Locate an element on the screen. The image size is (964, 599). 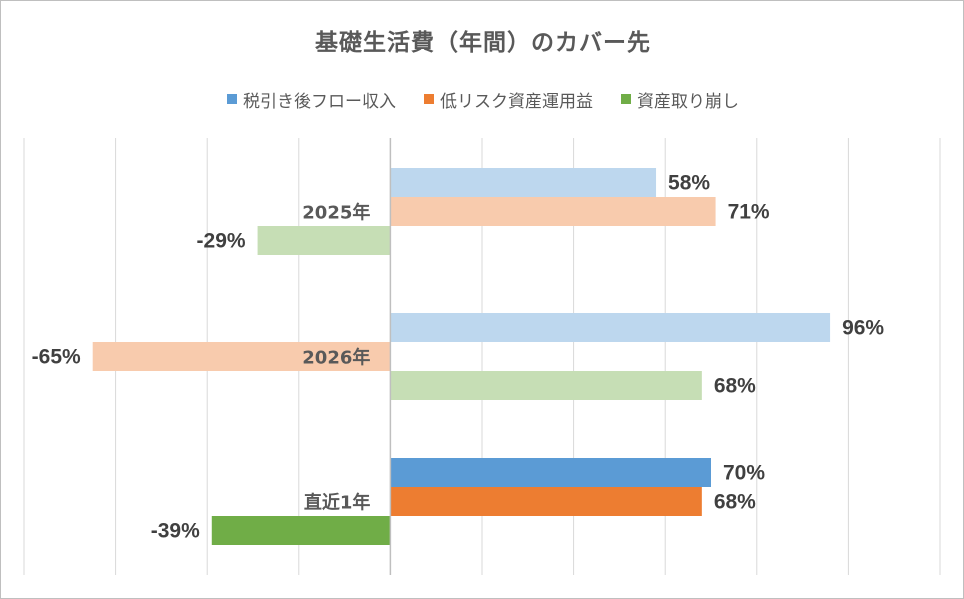
legend-swatch-asset-drawdown is located at coordinates (626, 99).